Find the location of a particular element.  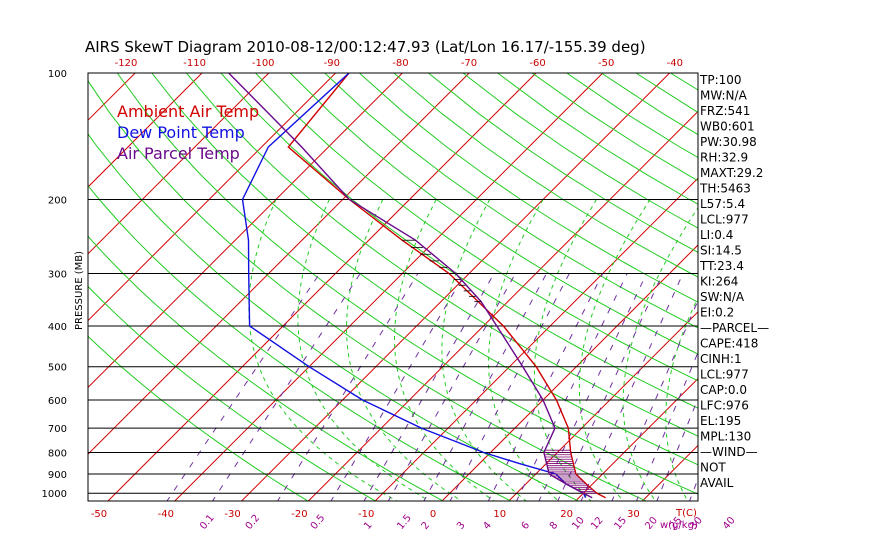

bottom-temp-tick-label: 10 is located at coordinates (499, 514).